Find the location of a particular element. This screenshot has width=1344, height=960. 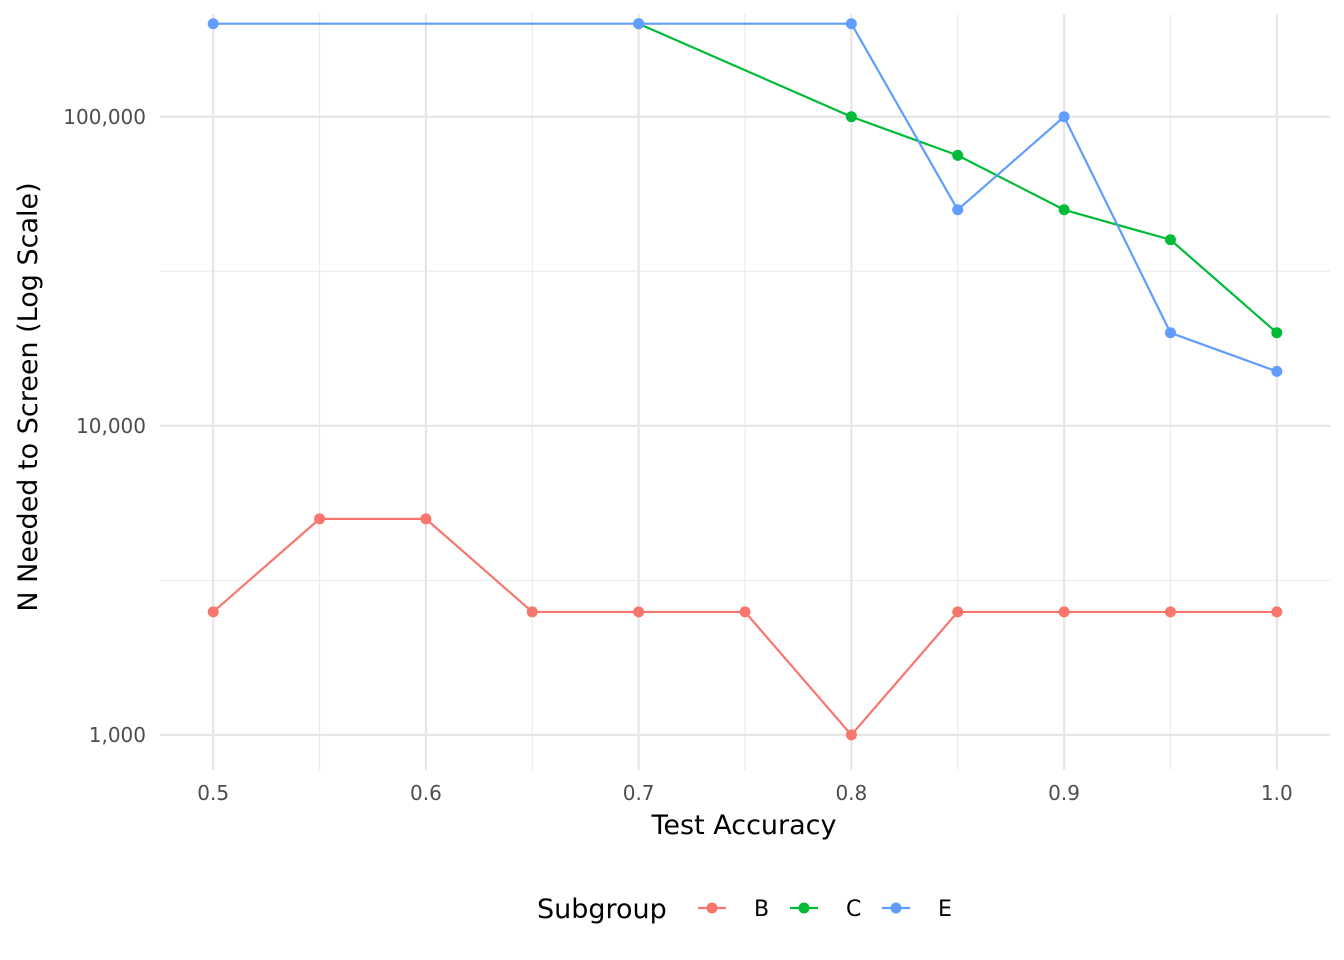

x-tick-label: 0.8 is located at coordinates (851, 793).